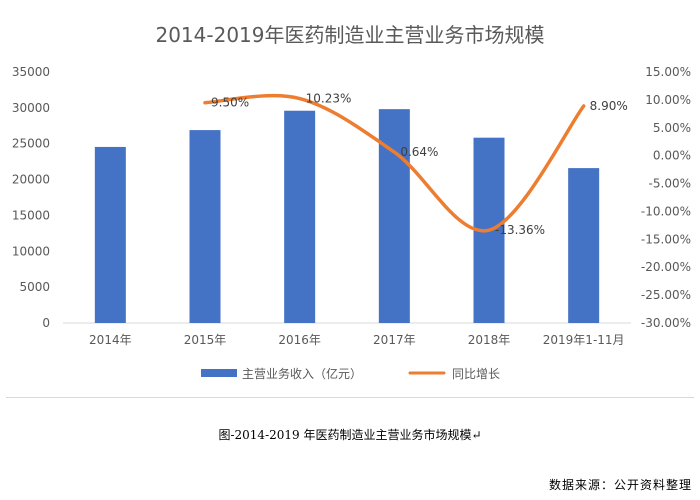 This screenshot has width=700, height=500. Describe the element at coordinates (230, 103) in the screenshot. I see `growth-data-label: 9.50%` at that location.